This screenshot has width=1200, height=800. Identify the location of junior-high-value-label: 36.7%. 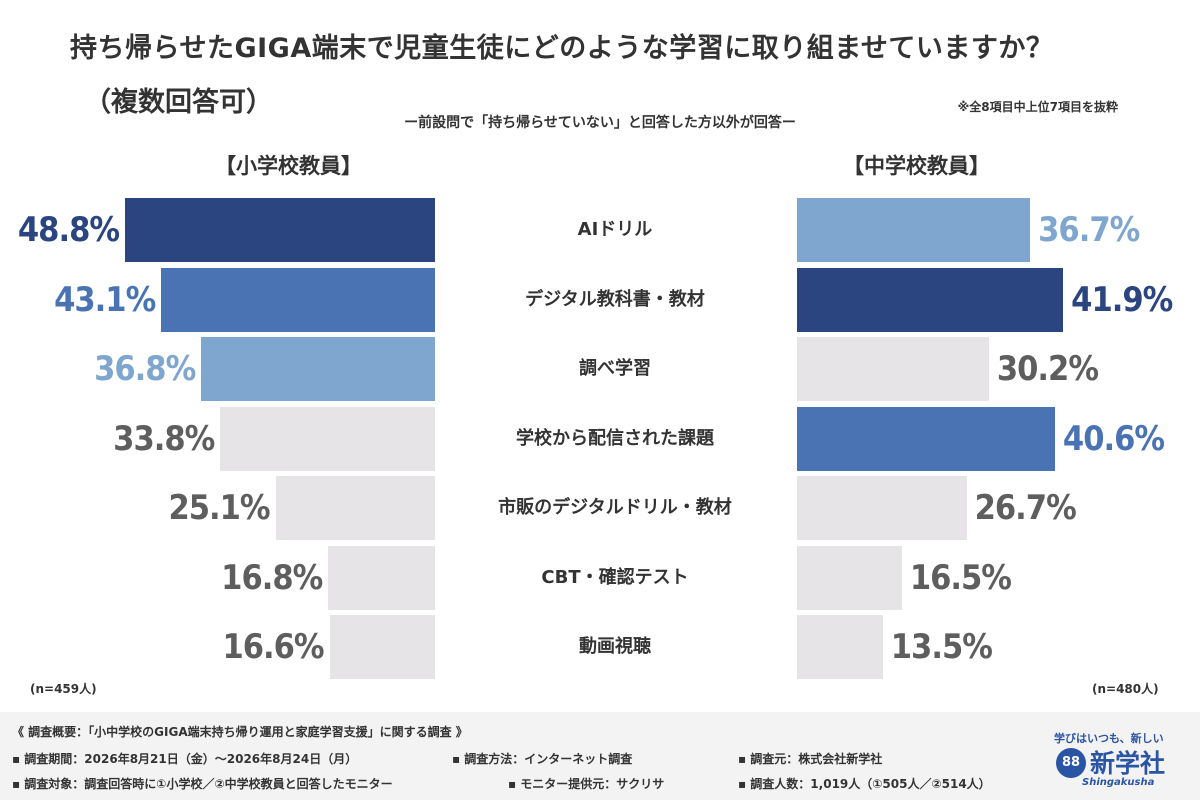
(1089, 230).